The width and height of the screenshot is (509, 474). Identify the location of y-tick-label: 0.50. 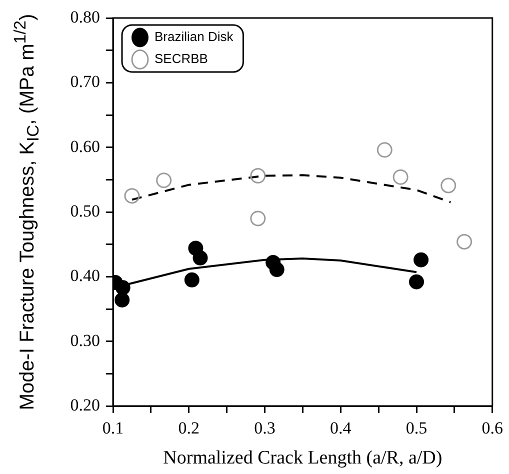
(85, 210).